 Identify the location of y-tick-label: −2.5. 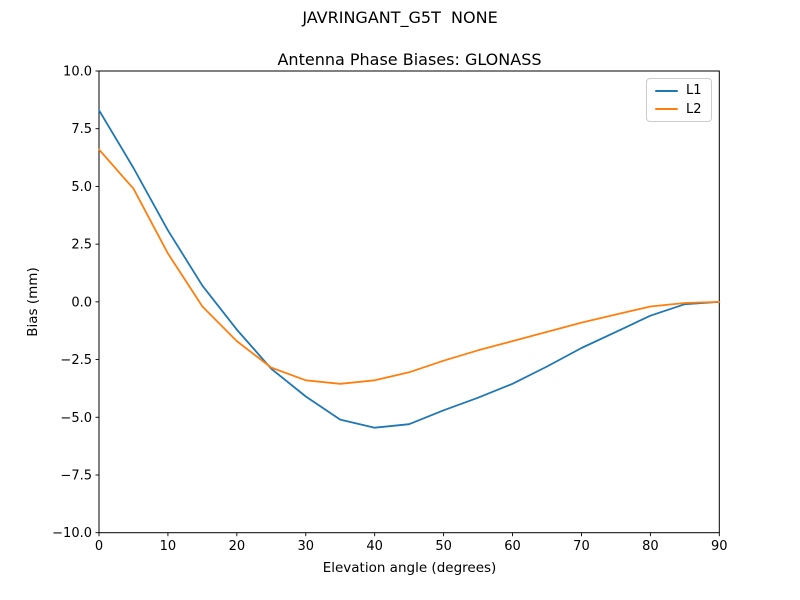
(76, 360).